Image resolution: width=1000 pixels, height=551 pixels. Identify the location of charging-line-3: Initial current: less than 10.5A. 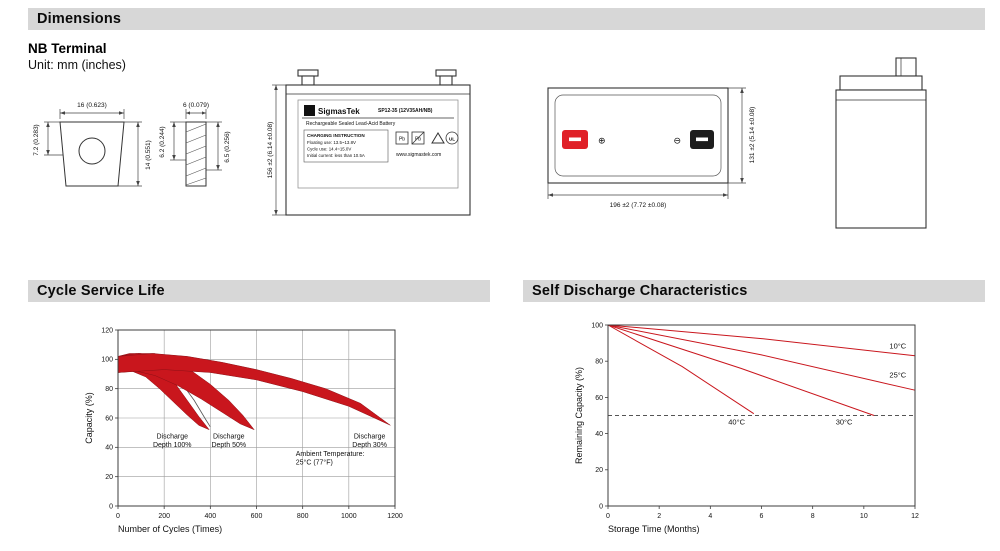
(336, 155).